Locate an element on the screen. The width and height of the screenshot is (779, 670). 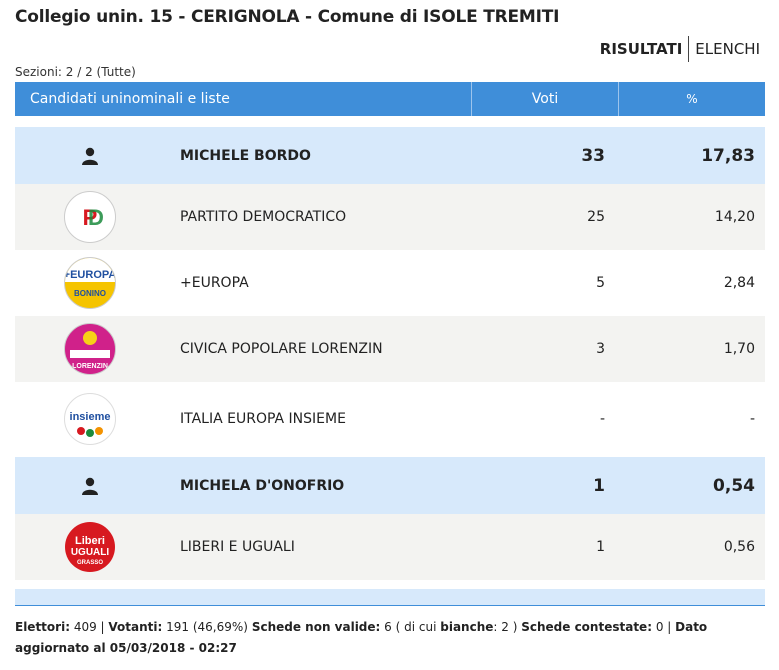
table-row: +EUROPA BONINO +EUROPA 5 2,84 is located at coordinates (390, 283).